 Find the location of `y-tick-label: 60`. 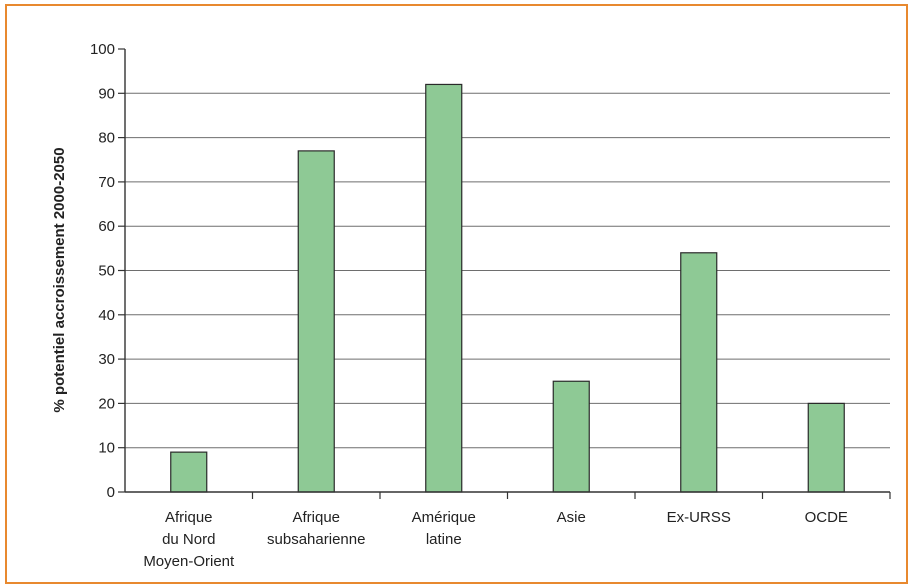

y-tick-label: 60 is located at coordinates (106, 226).